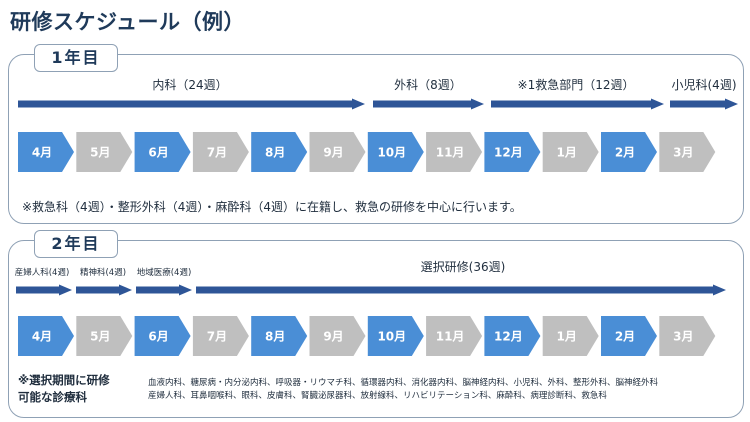  What do you see at coordinates (158, 153) in the screenshot?
I see `y1-month-label: 6月` at bounding box center [158, 153].